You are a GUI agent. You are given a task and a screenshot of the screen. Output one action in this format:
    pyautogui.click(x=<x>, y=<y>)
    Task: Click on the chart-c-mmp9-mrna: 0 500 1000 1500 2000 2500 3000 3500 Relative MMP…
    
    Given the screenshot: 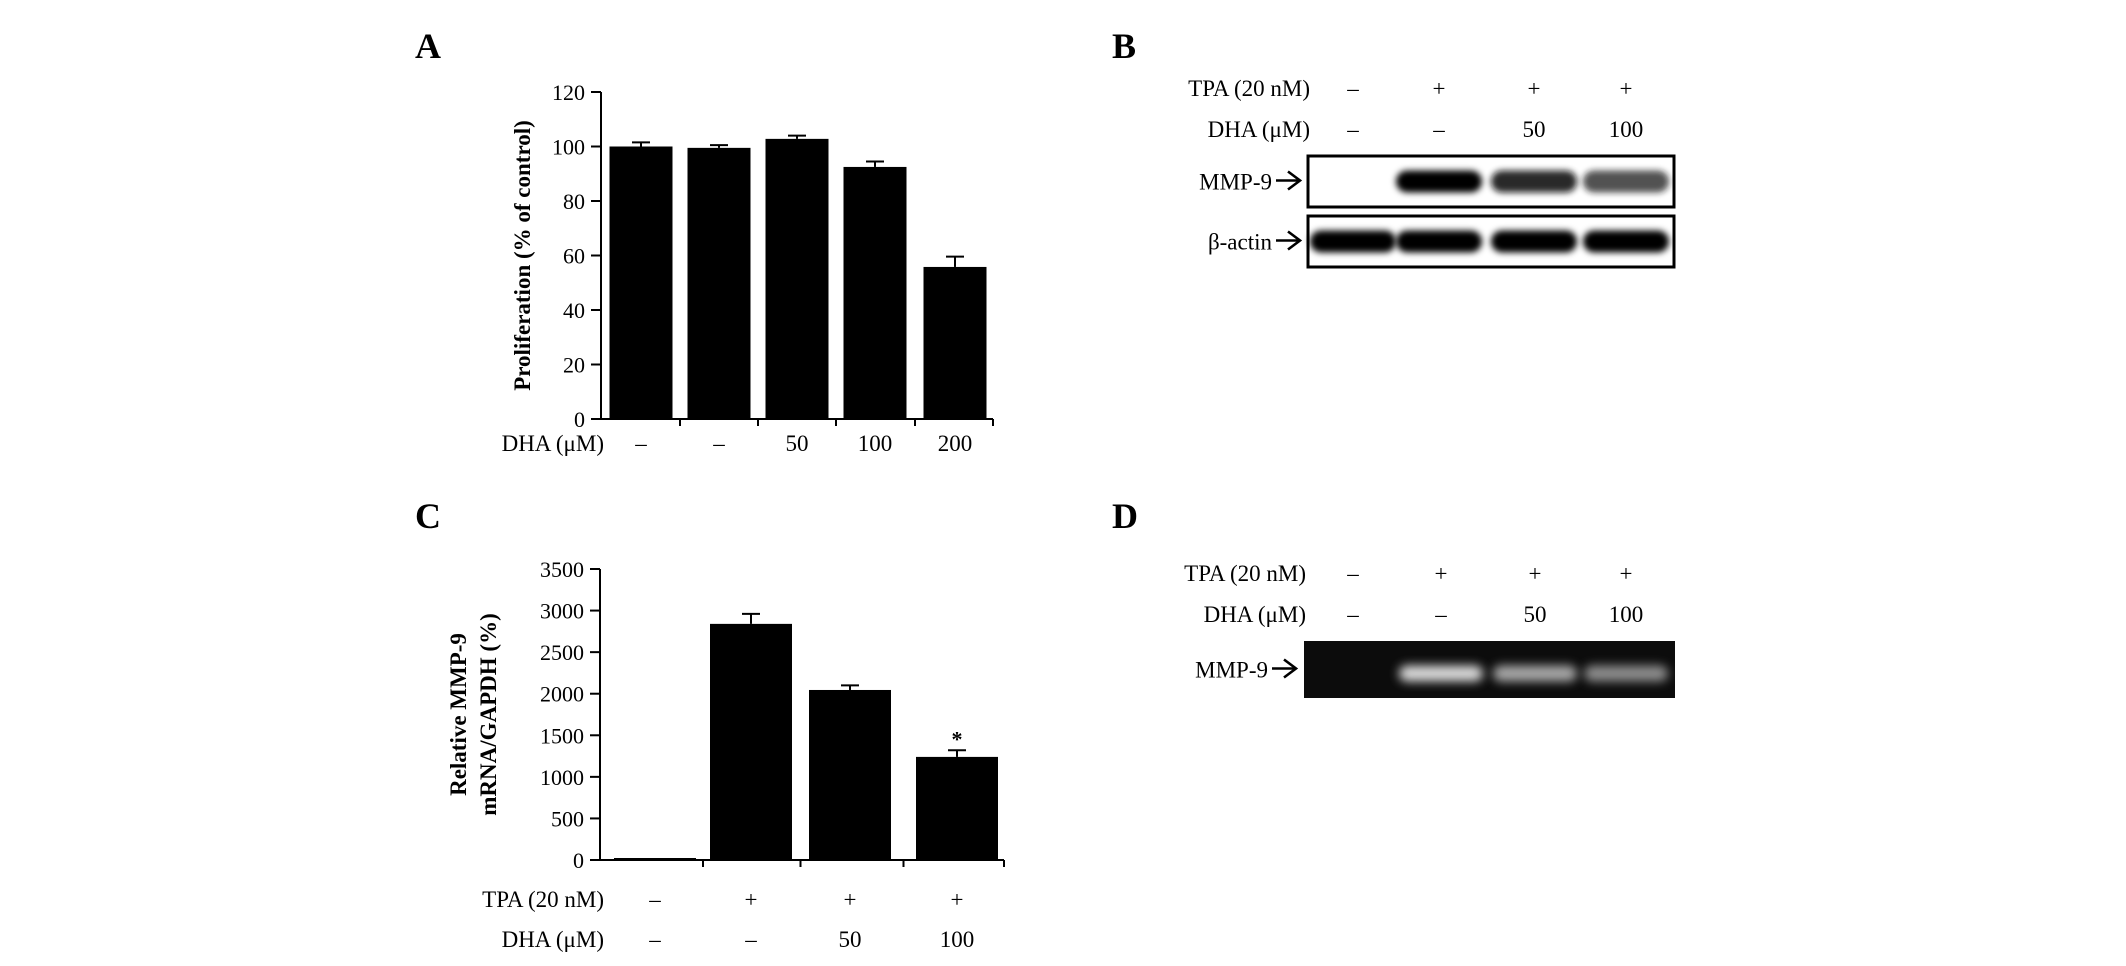 What is the action you would take?
    pyautogui.click(x=725, y=754)
    